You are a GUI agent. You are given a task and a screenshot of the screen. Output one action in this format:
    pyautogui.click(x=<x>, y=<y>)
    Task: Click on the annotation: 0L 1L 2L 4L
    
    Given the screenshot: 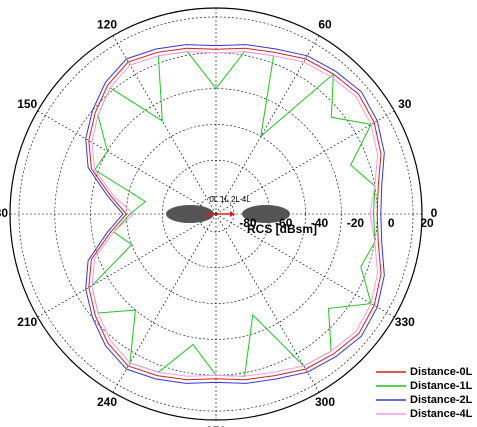 What is the action you would take?
    pyautogui.click(x=230, y=199)
    